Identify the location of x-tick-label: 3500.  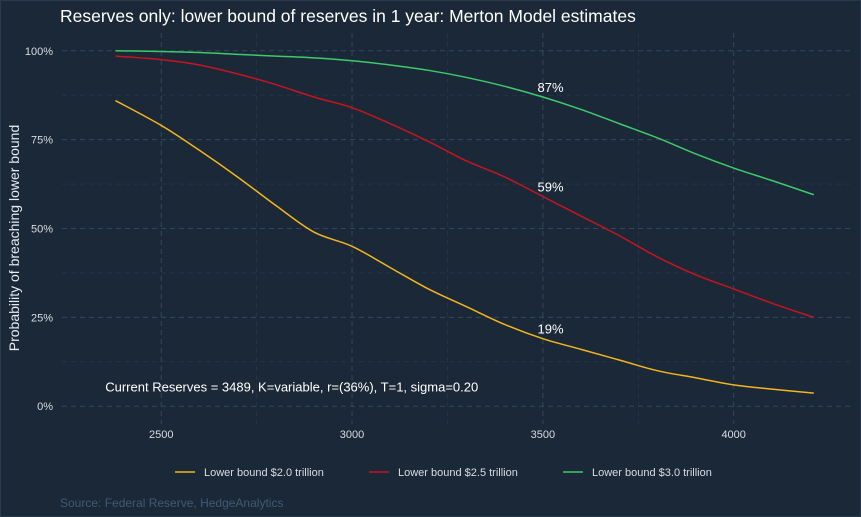
(543, 435).